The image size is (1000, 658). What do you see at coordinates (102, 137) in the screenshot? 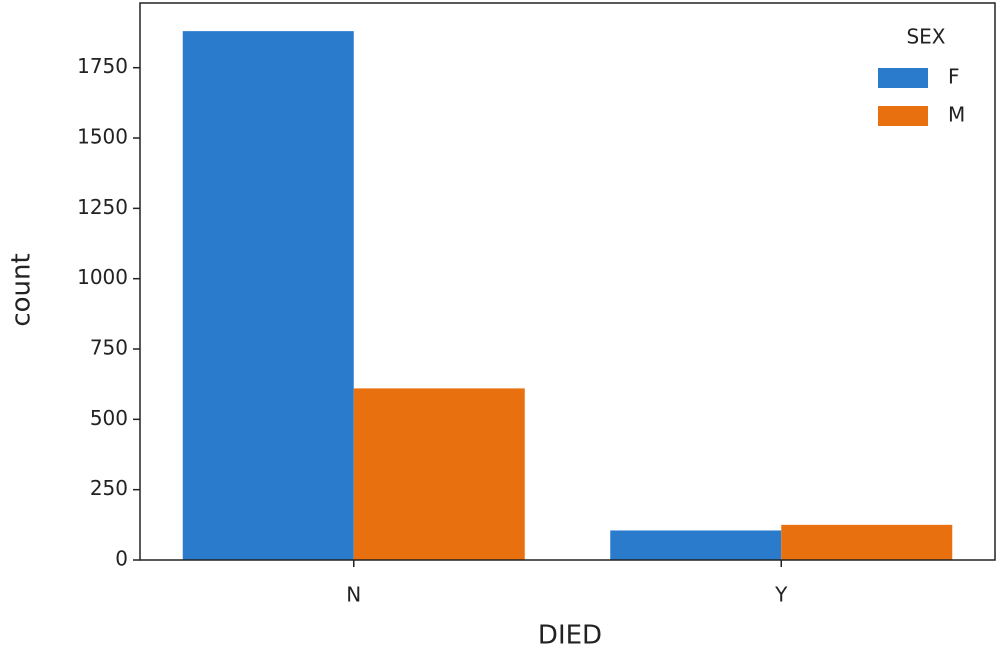
I see `y-tick-label: 1500` at bounding box center [102, 137].